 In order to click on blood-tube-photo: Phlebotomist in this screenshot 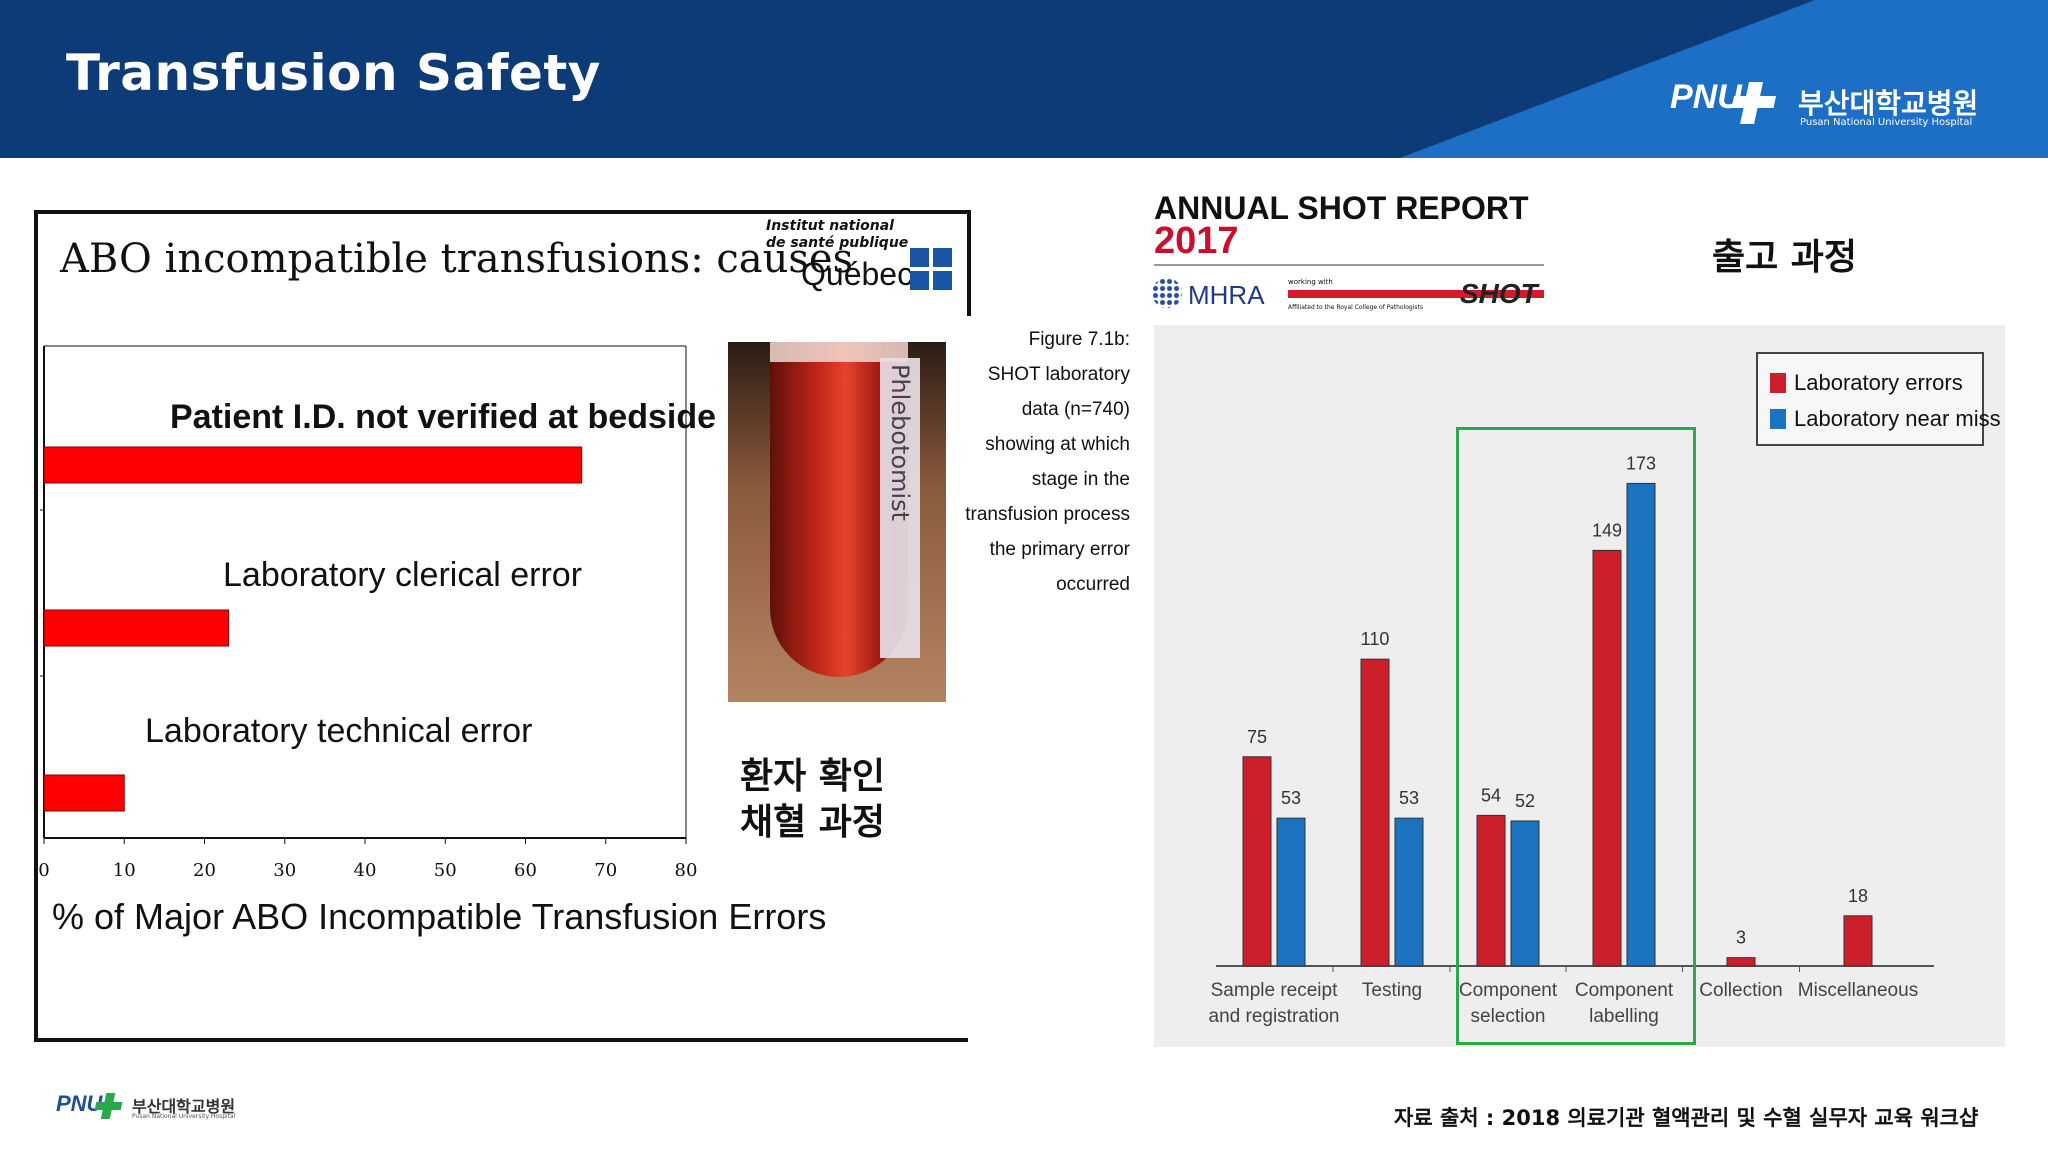, I will do `click(837, 522)`.